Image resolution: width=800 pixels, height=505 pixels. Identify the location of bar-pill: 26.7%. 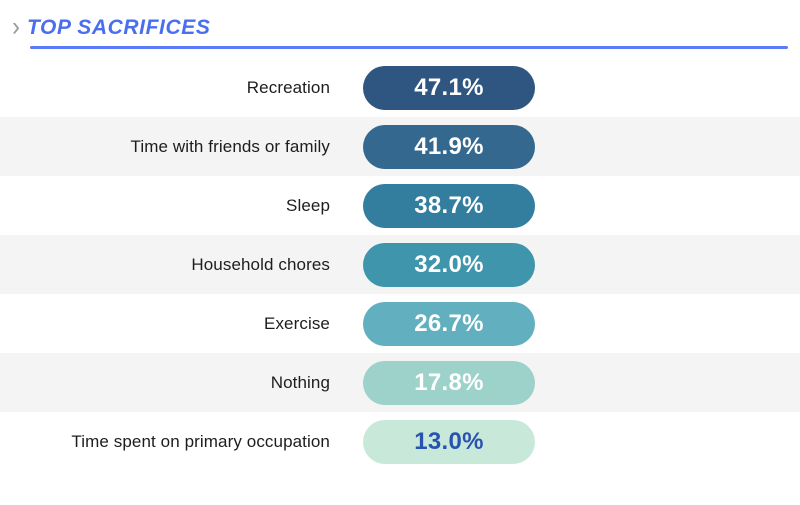
(449, 323).